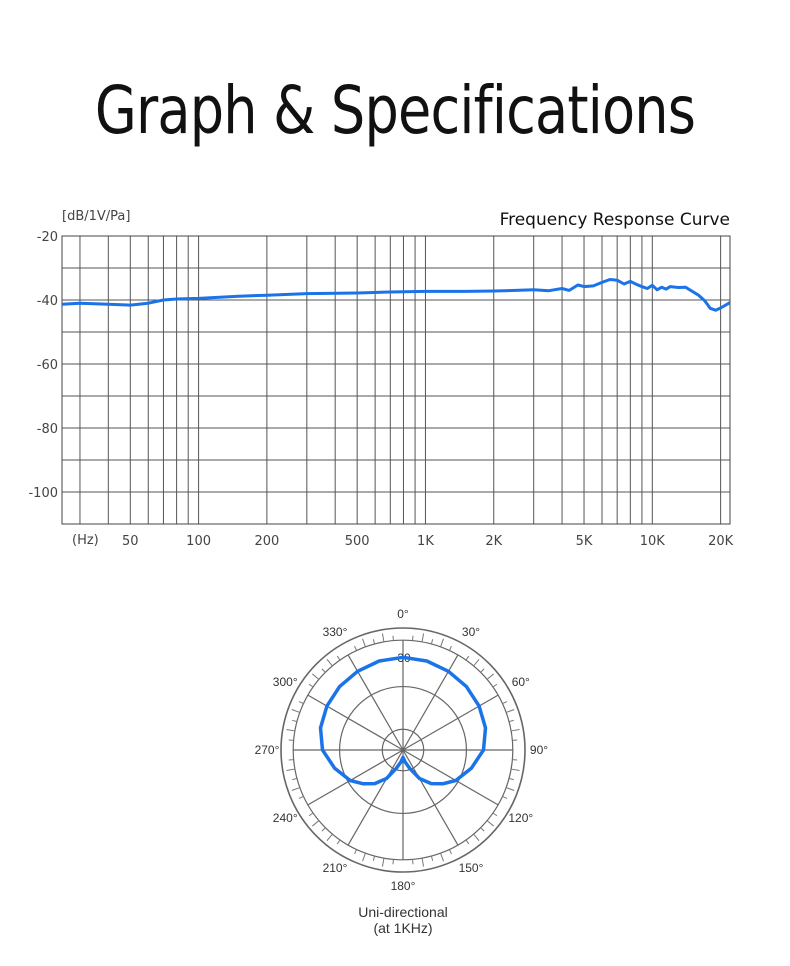 This screenshot has height=966, width=790. What do you see at coordinates (721, 541) in the screenshot?
I see `x-tick-label: 20K` at bounding box center [721, 541].